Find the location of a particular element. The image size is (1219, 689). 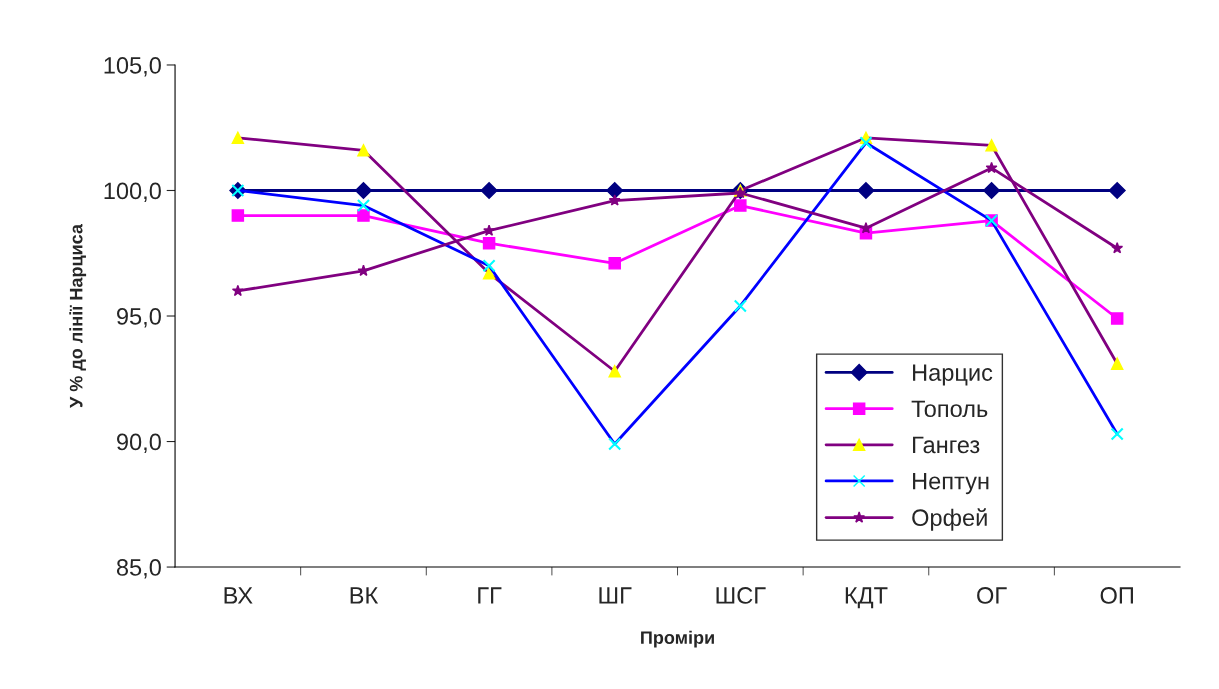

legend-label: Гангез is located at coordinates (946, 445).